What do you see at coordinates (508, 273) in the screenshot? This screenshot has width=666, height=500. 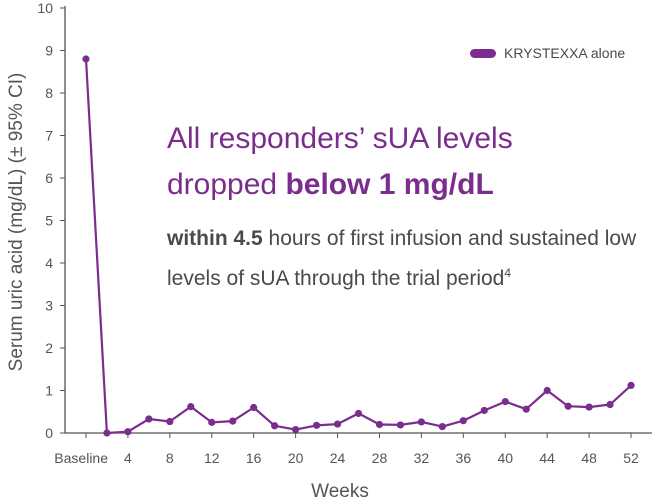 I see `subtext-reference: 4` at bounding box center [508, 273].